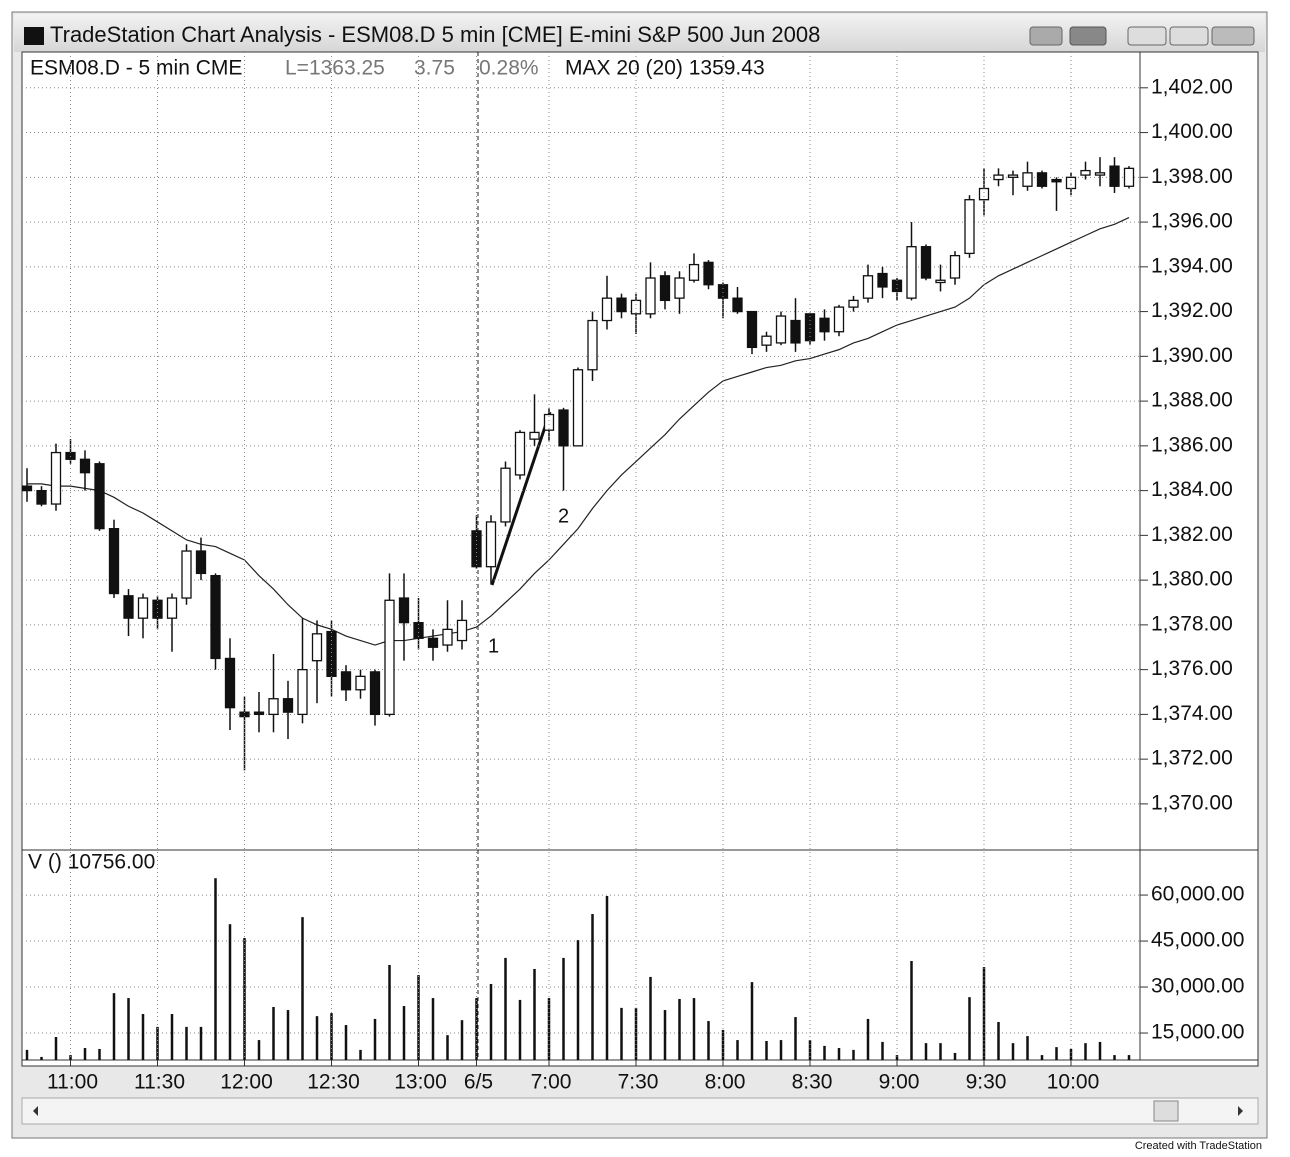 This screenshot has height=1157, width=1290. I want to click on symbol-button, so click(1046, 36).